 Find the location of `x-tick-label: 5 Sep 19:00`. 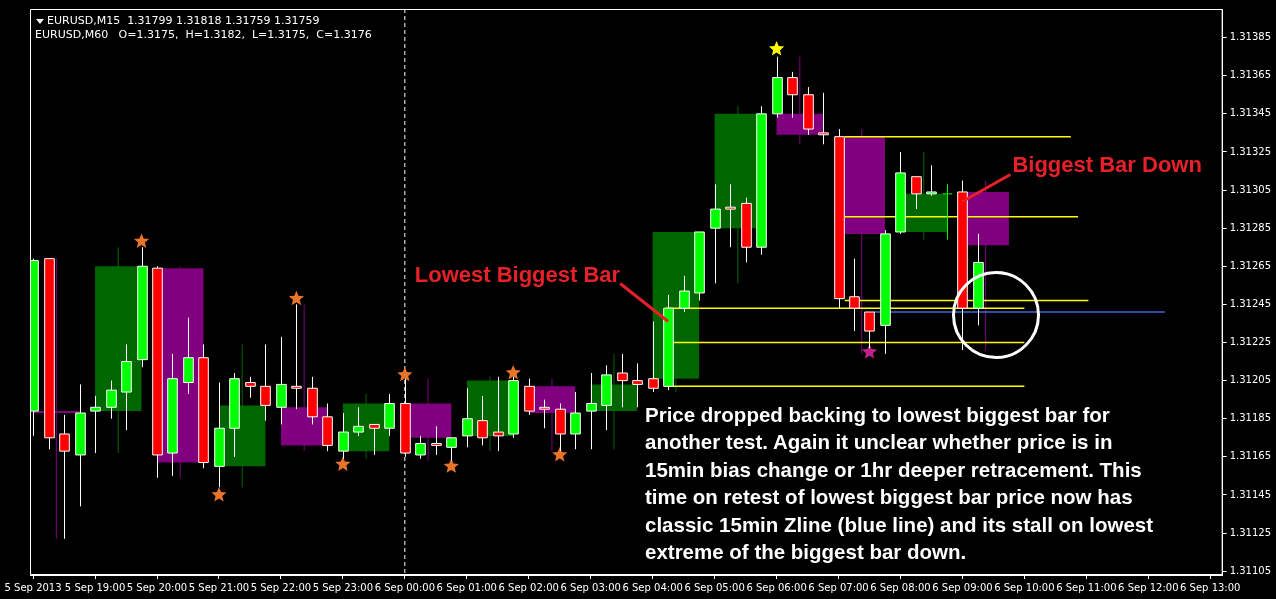

x-tick-label: 5 Sep 19:00 is located at coordinates (95, 587).